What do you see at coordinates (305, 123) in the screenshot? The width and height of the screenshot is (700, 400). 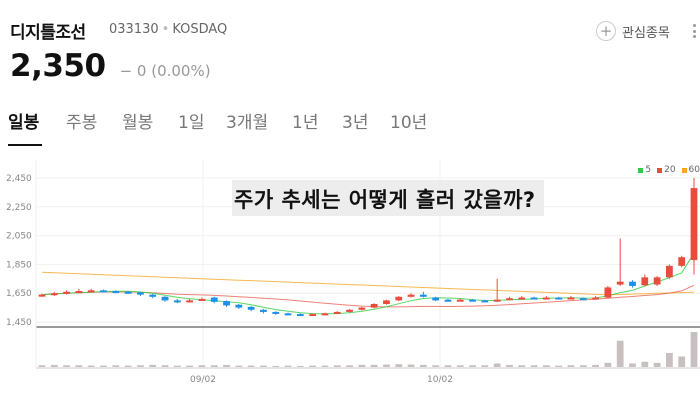 I see `tab-1year: 1년` at bounding box center [305, 123].